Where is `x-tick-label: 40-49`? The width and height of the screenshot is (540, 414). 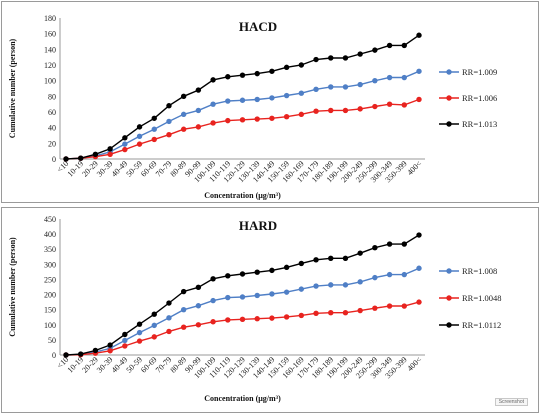
x-tick-label: 40-49 is located at coordinates (120, 365).